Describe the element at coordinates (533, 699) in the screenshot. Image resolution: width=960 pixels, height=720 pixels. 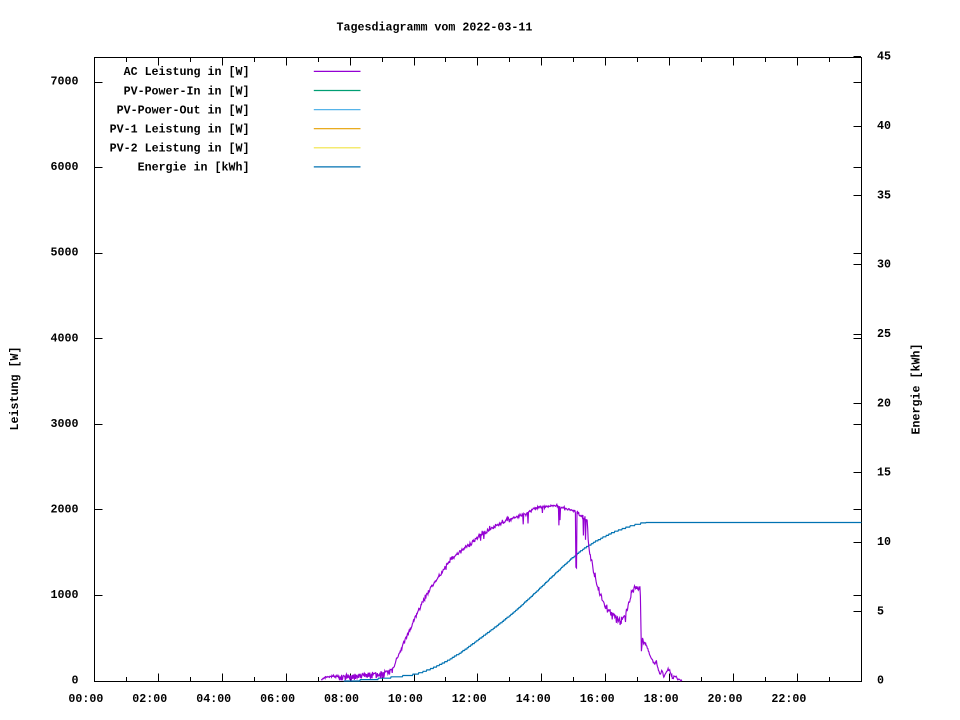
I see `svg-text: 14:00` at that location.